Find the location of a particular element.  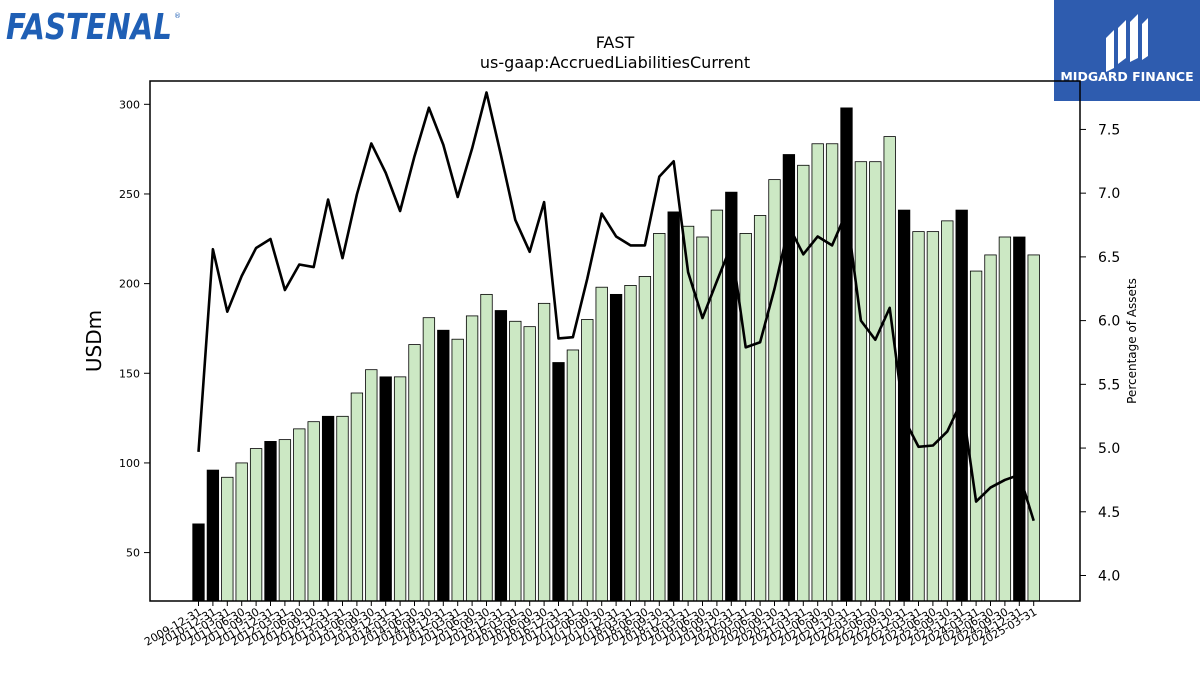

y-tick-label: 200 is located at coordinates (129, 284).